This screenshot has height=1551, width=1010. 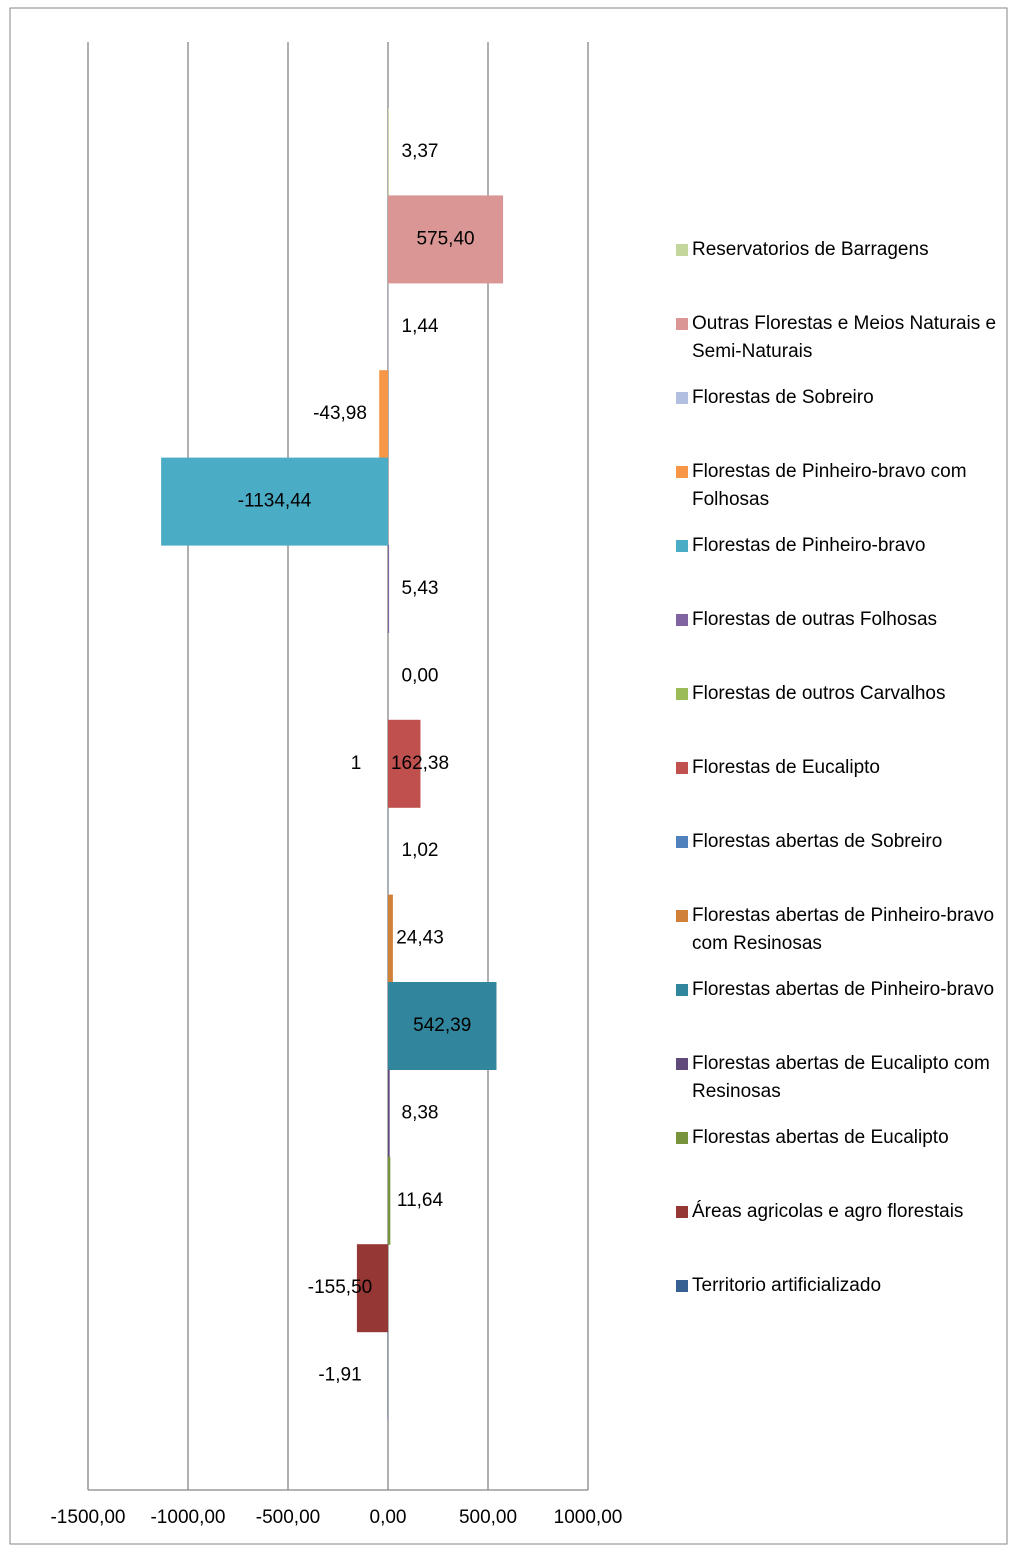 What do you see at coordinates (420, 675) in the screenshot?
I see `data-label: 0,00` at bounding box center [420, 675].